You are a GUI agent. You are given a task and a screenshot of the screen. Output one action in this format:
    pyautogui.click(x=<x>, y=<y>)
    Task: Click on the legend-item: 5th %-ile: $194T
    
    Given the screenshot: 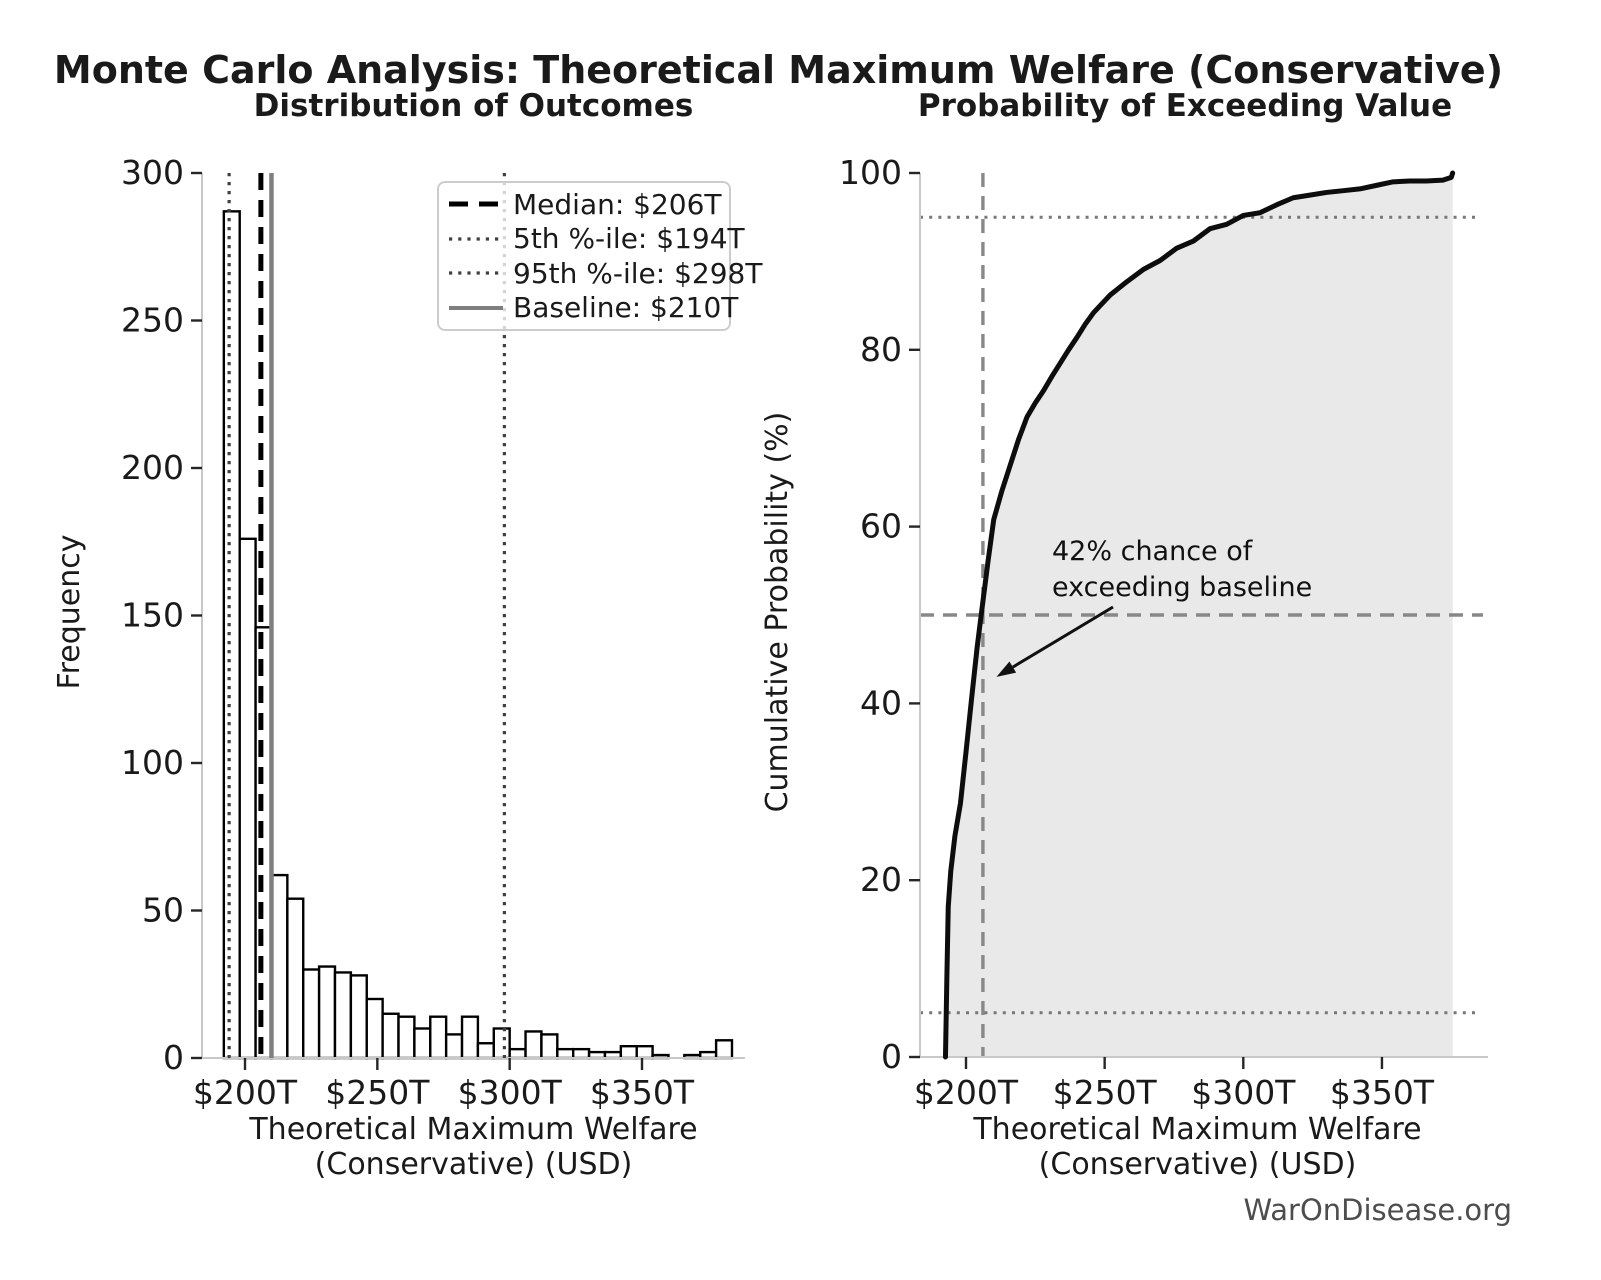 What is the action you would take?
    pyautogui.click(x=596, y=239)
    